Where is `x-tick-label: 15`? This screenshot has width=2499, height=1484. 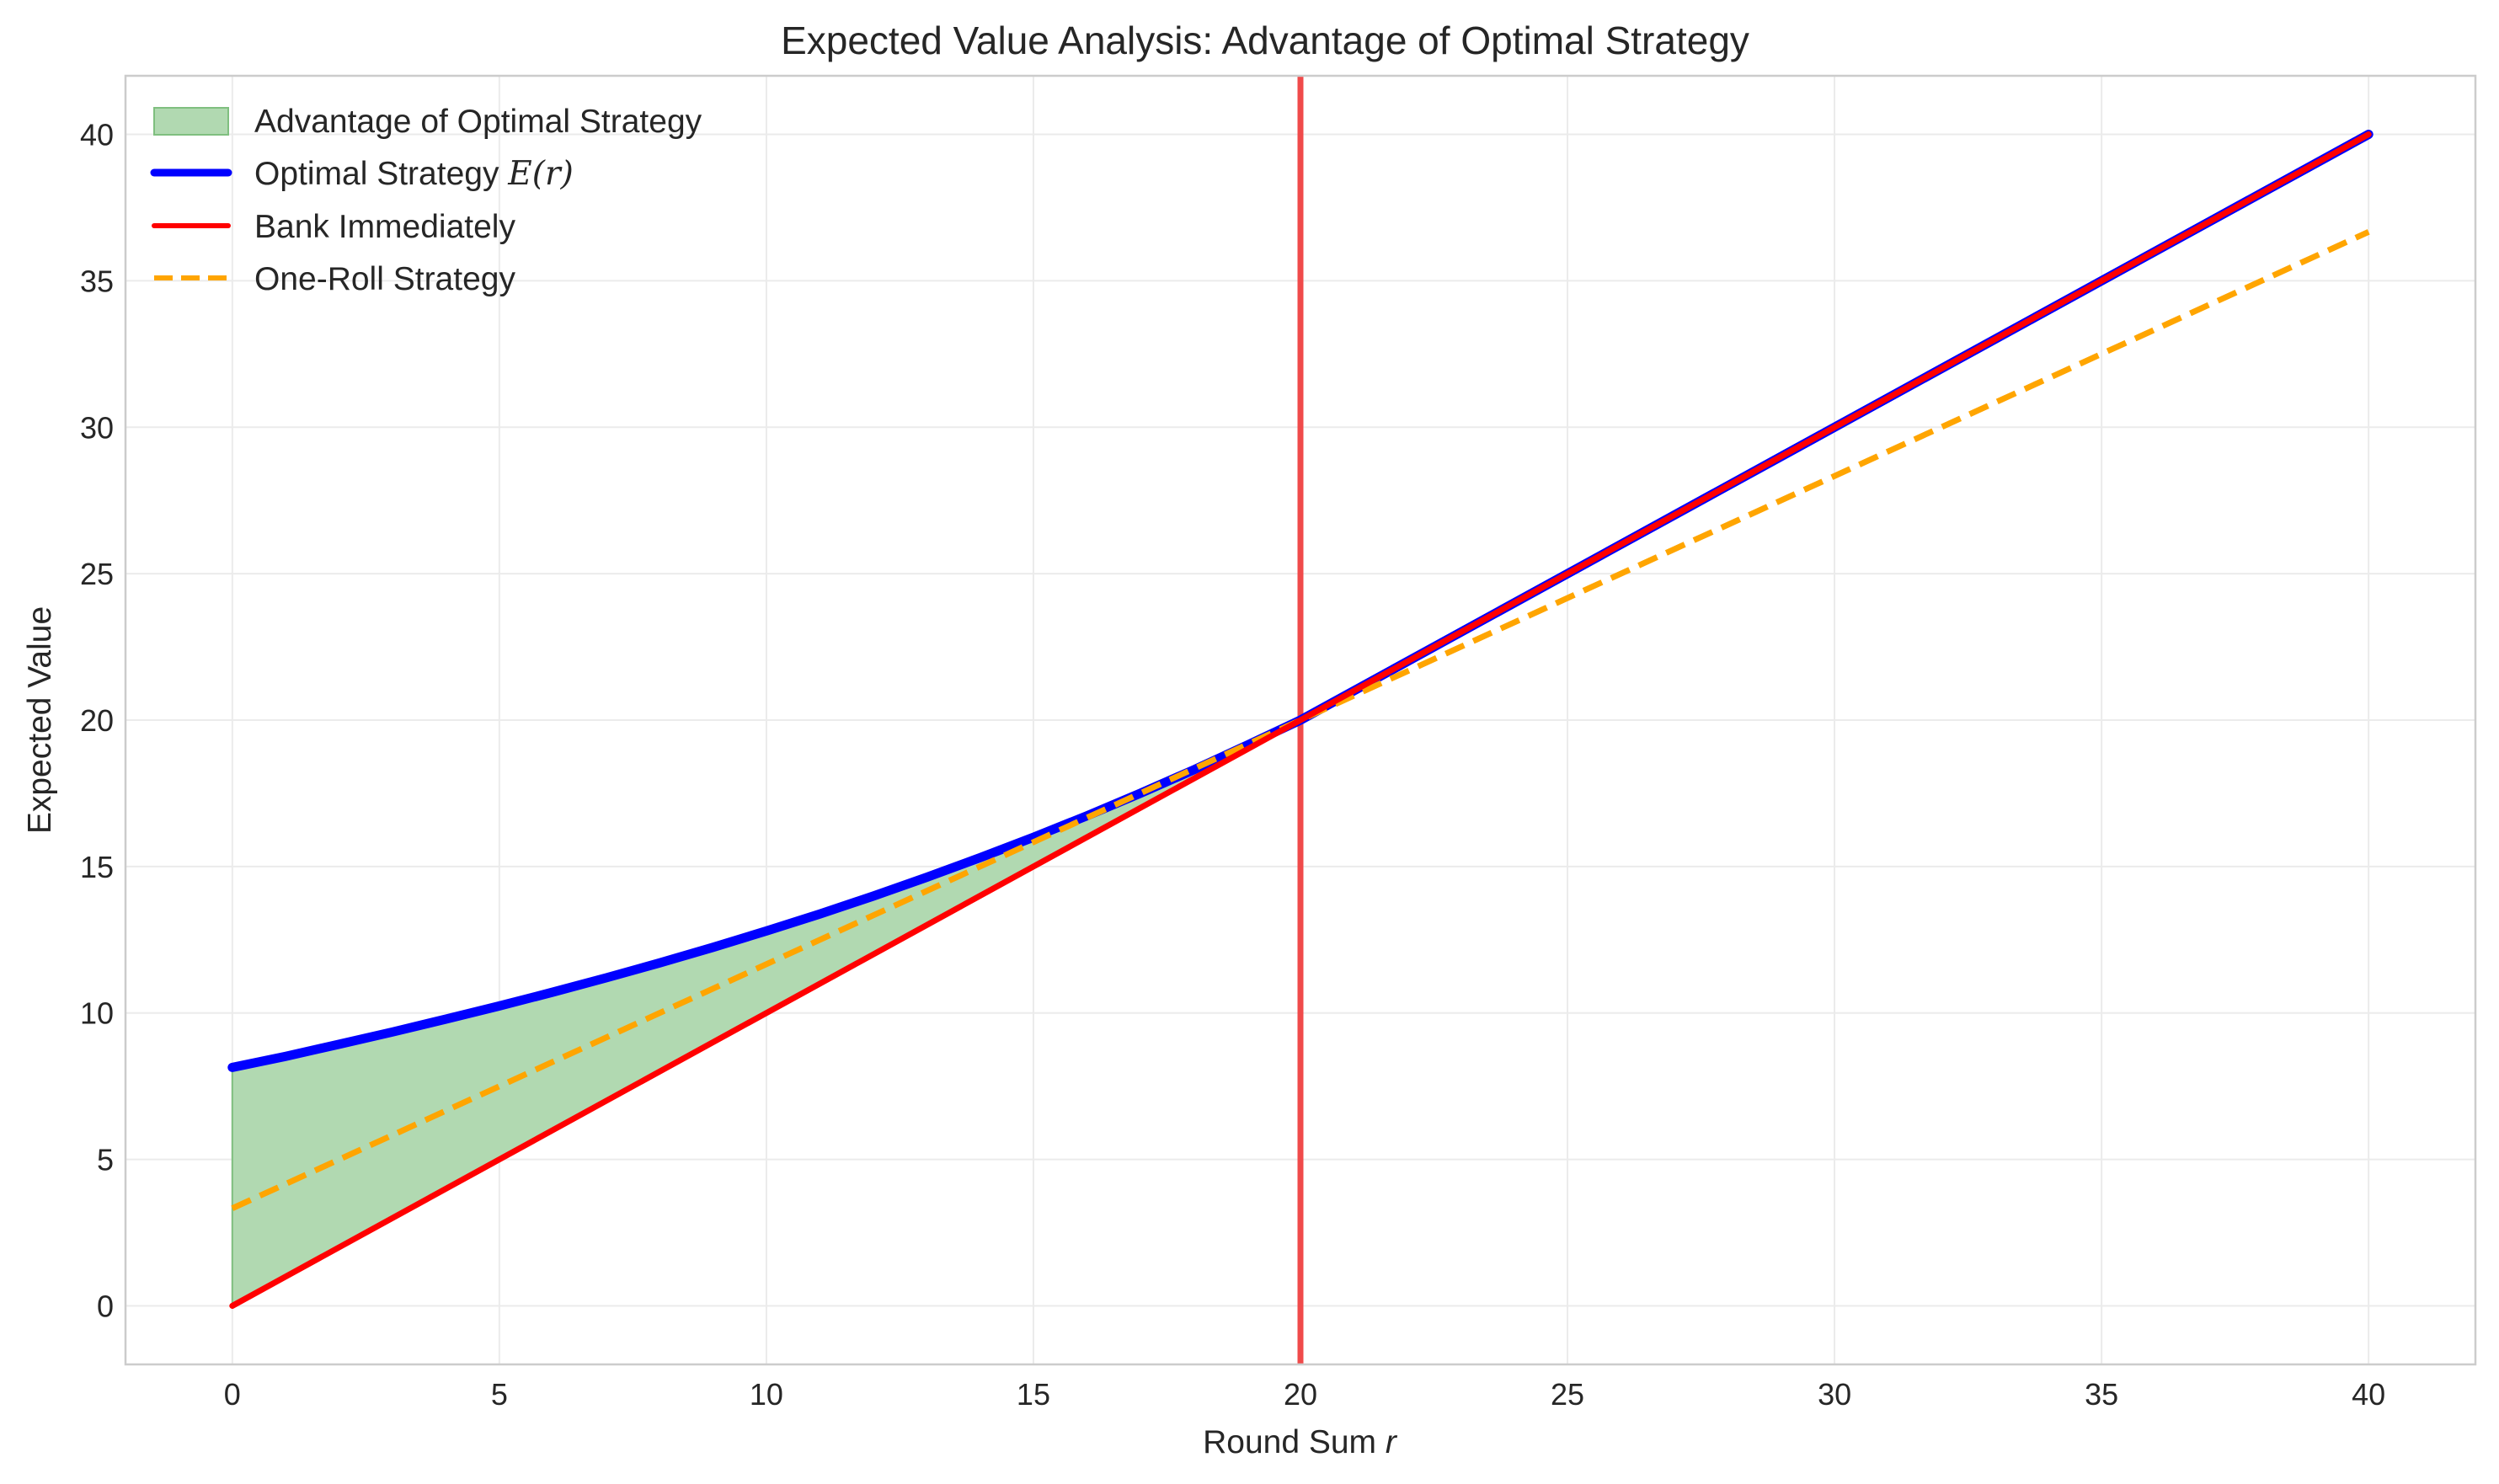
x-tick-label: 15 is located at coordinates (1033, 1394).